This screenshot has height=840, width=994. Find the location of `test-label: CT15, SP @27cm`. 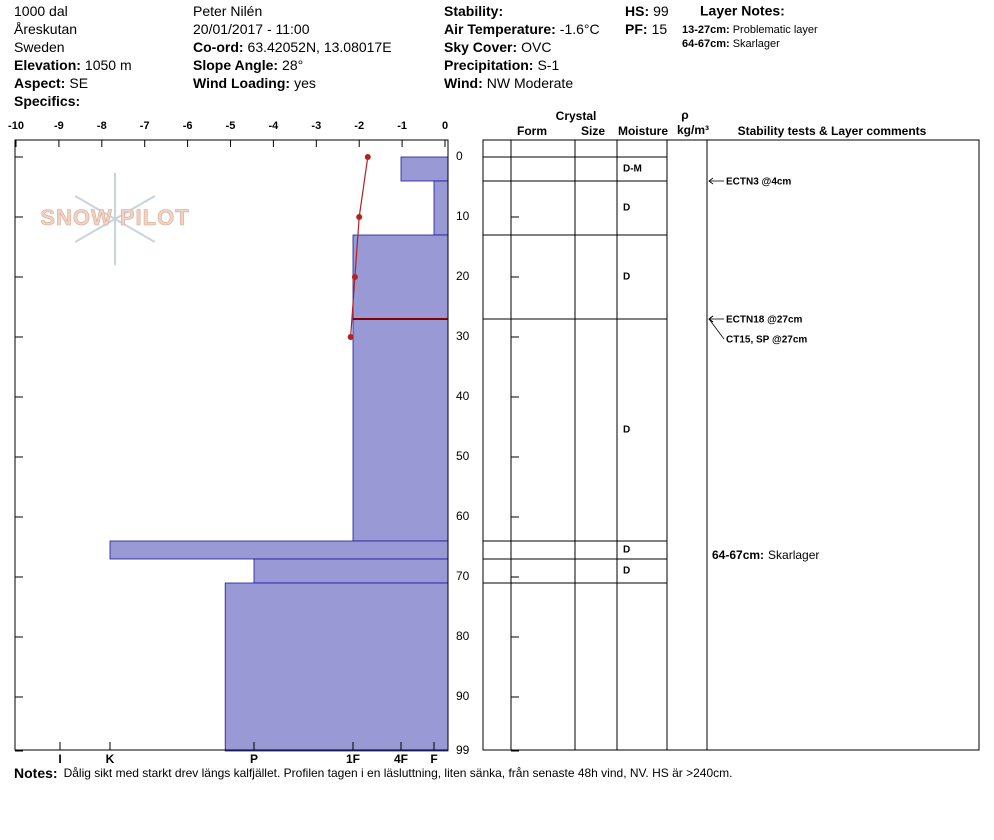

test-label: CT15, SP @27cm is located at coordinates (766, 340).